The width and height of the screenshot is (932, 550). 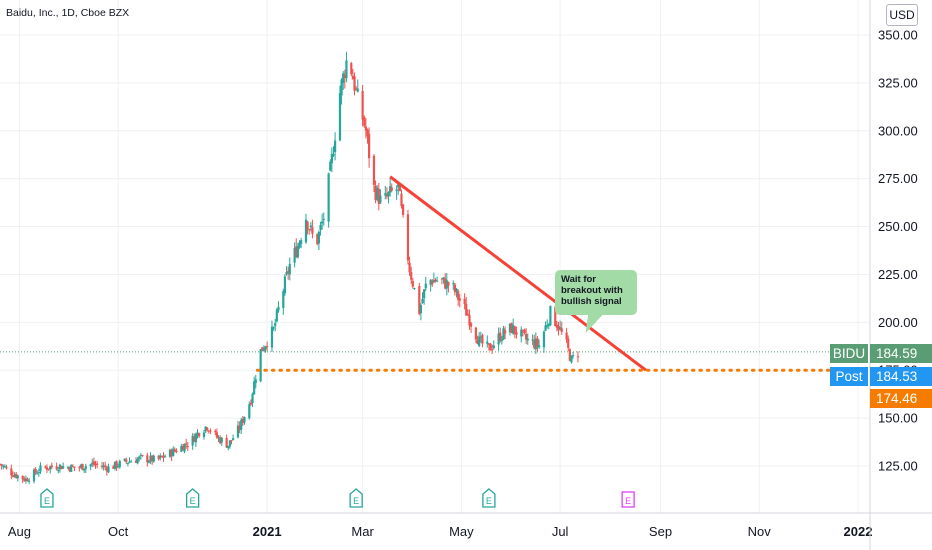 I want to click on resistance-trendline, so click(x=518, y=273).